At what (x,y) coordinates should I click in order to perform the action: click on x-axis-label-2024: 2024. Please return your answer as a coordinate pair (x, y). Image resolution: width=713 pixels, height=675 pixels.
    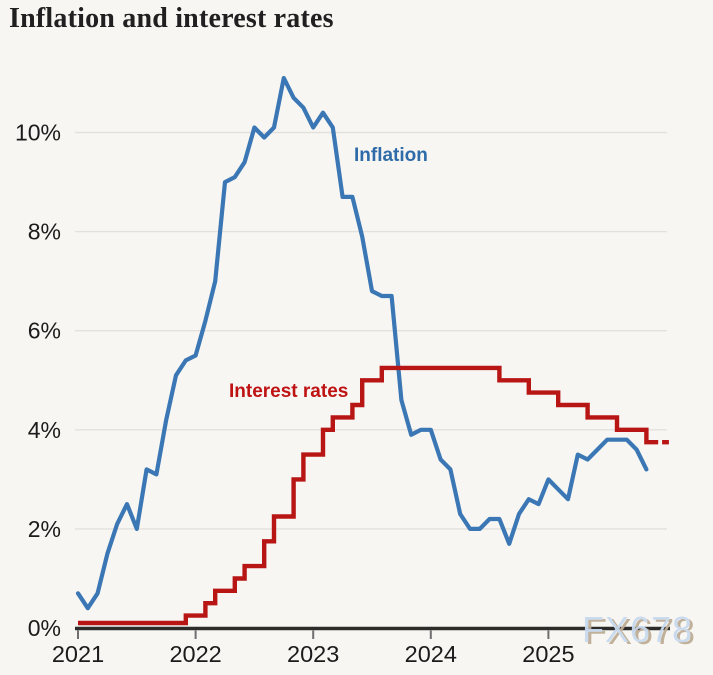
    Looking at the image, I should click on (431, 654).